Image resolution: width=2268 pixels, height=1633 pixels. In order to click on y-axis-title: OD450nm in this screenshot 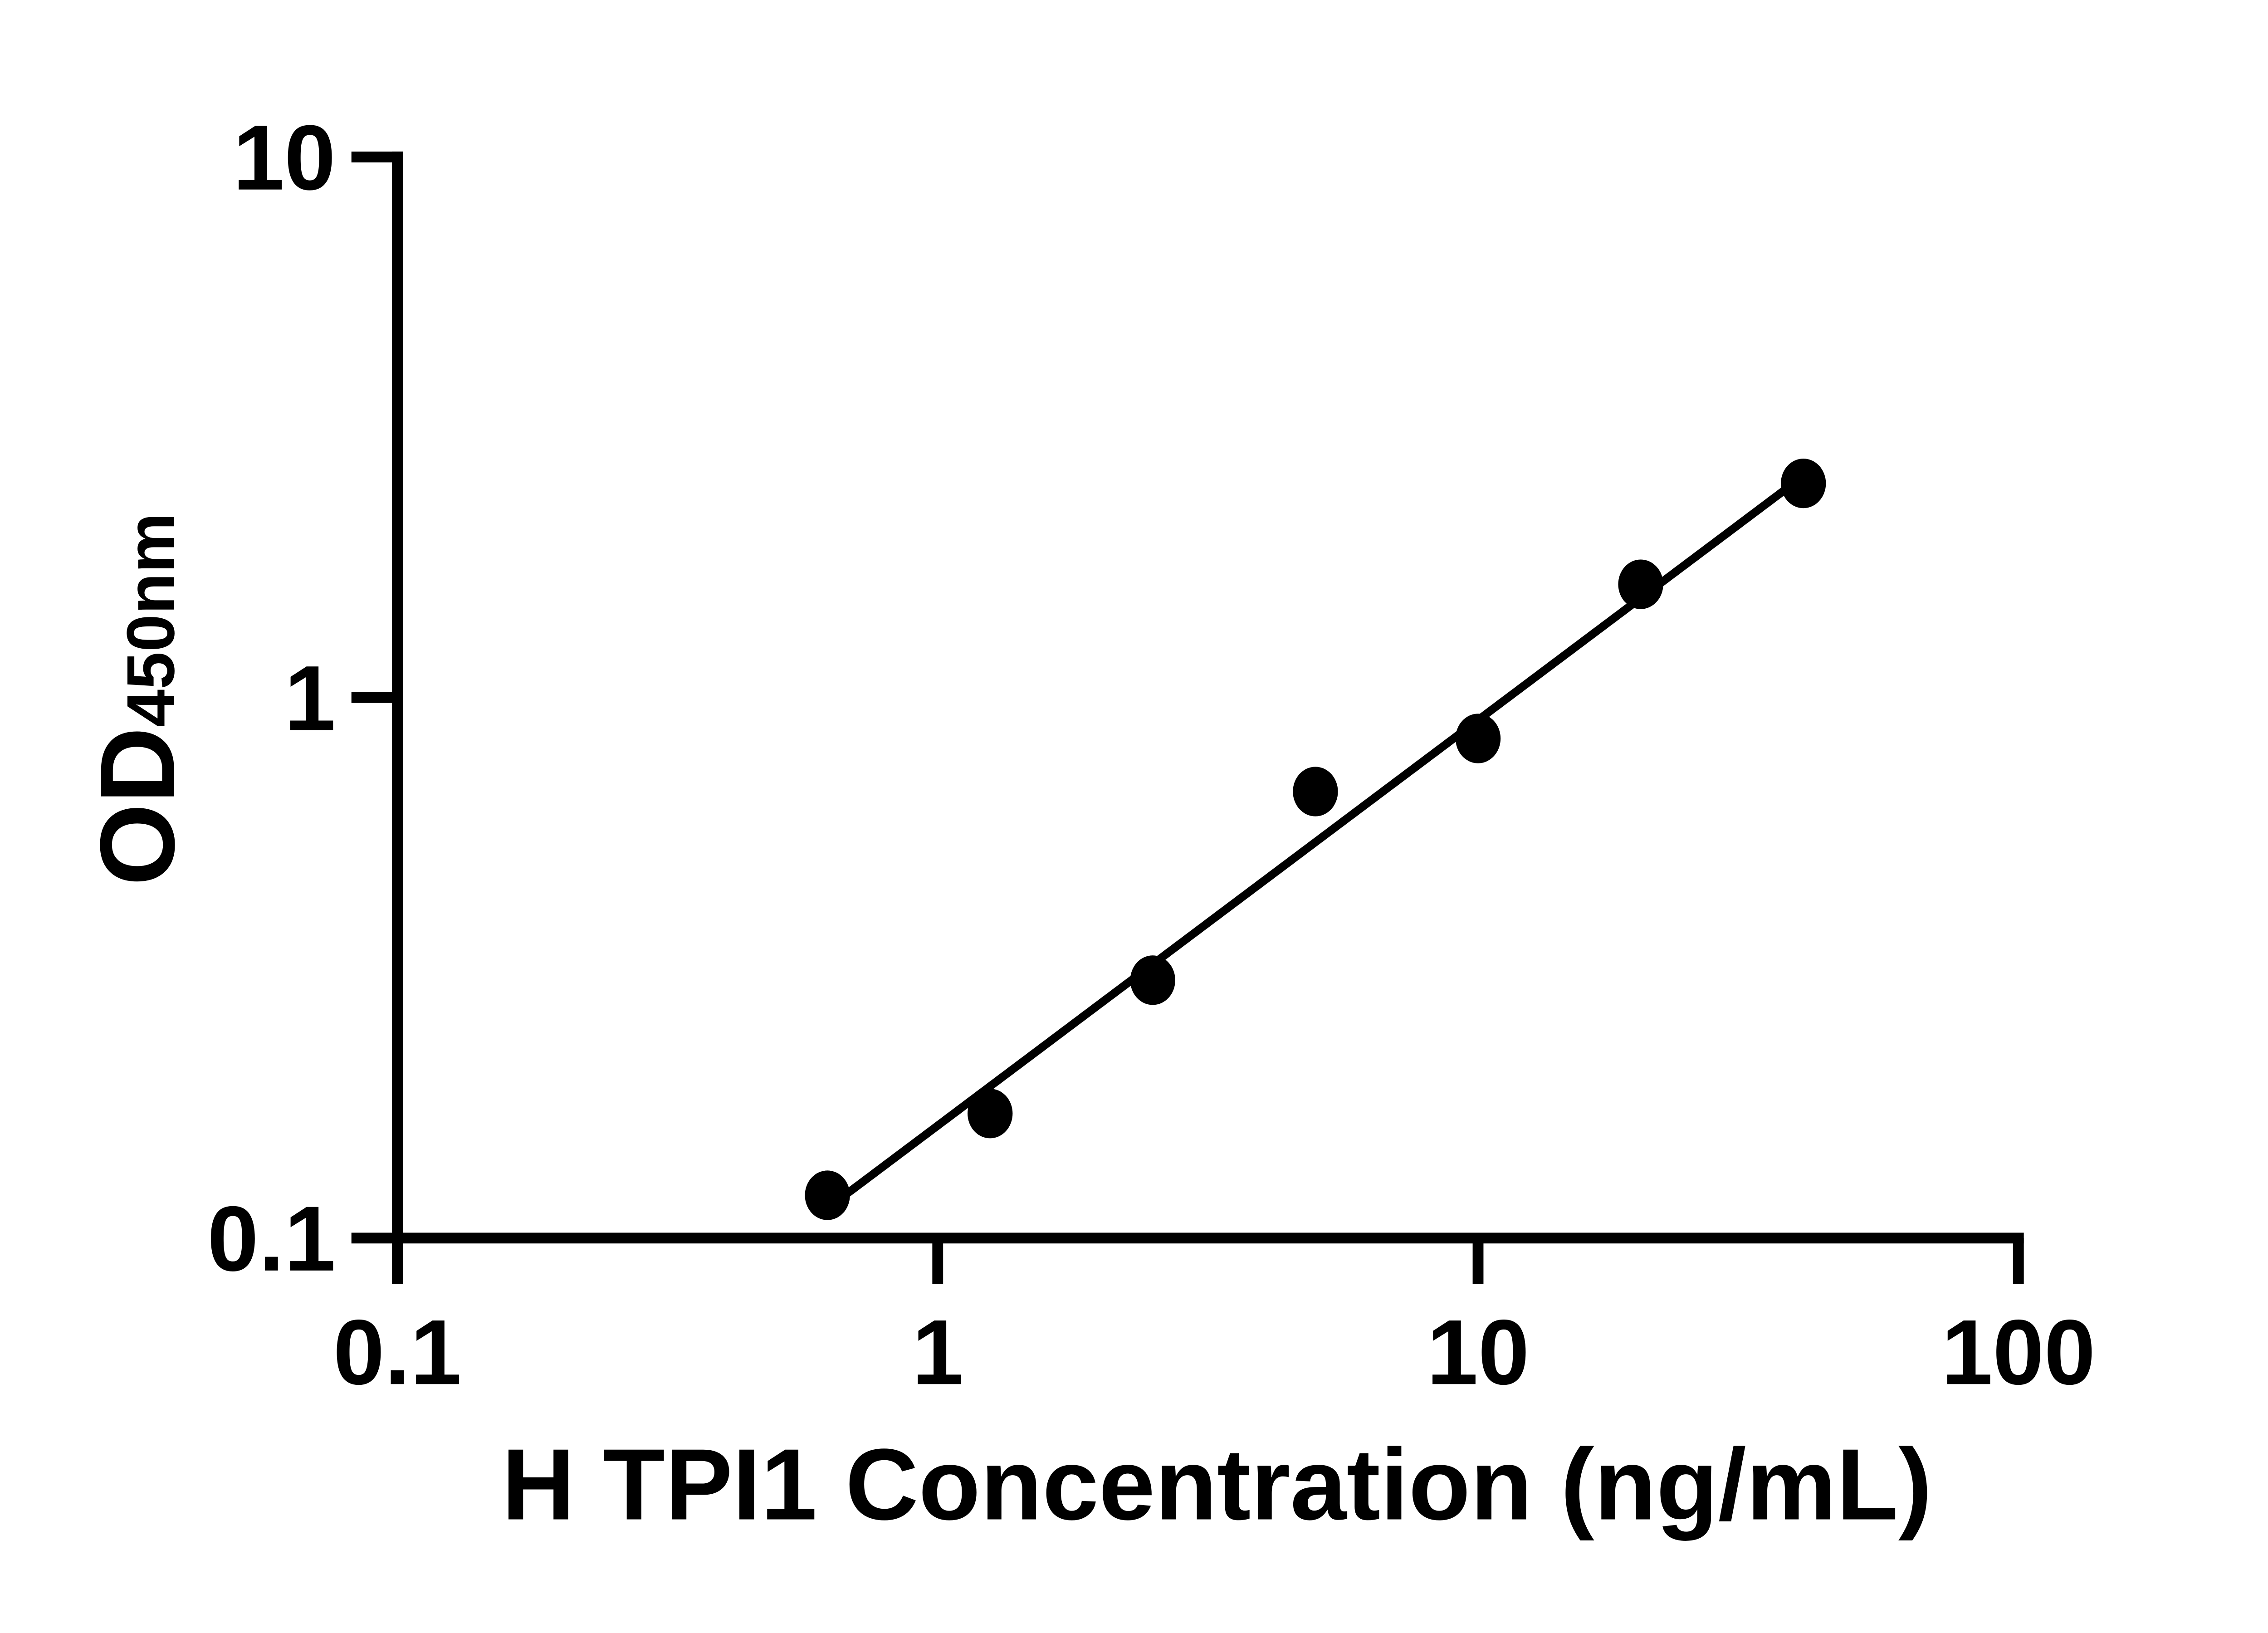, I will do `click(137, 699)`.